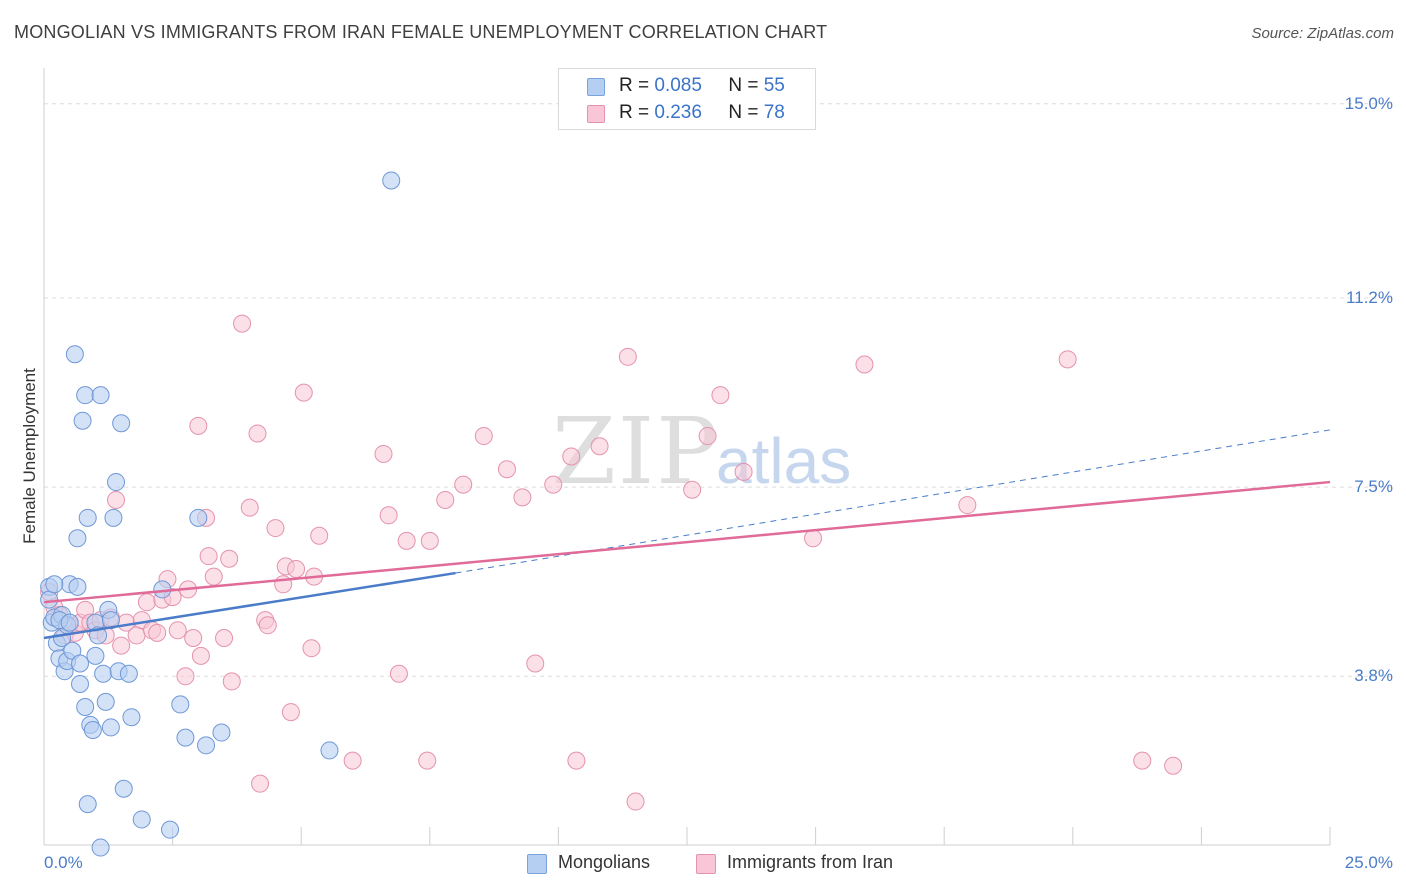 This screenshot has height=892, width=1406. Describe the element at coordinates (687, 99) in the screenshot. I see `correlation-legend: R = 0.085 N = 55 R = 0.236 N = 78` at that location.